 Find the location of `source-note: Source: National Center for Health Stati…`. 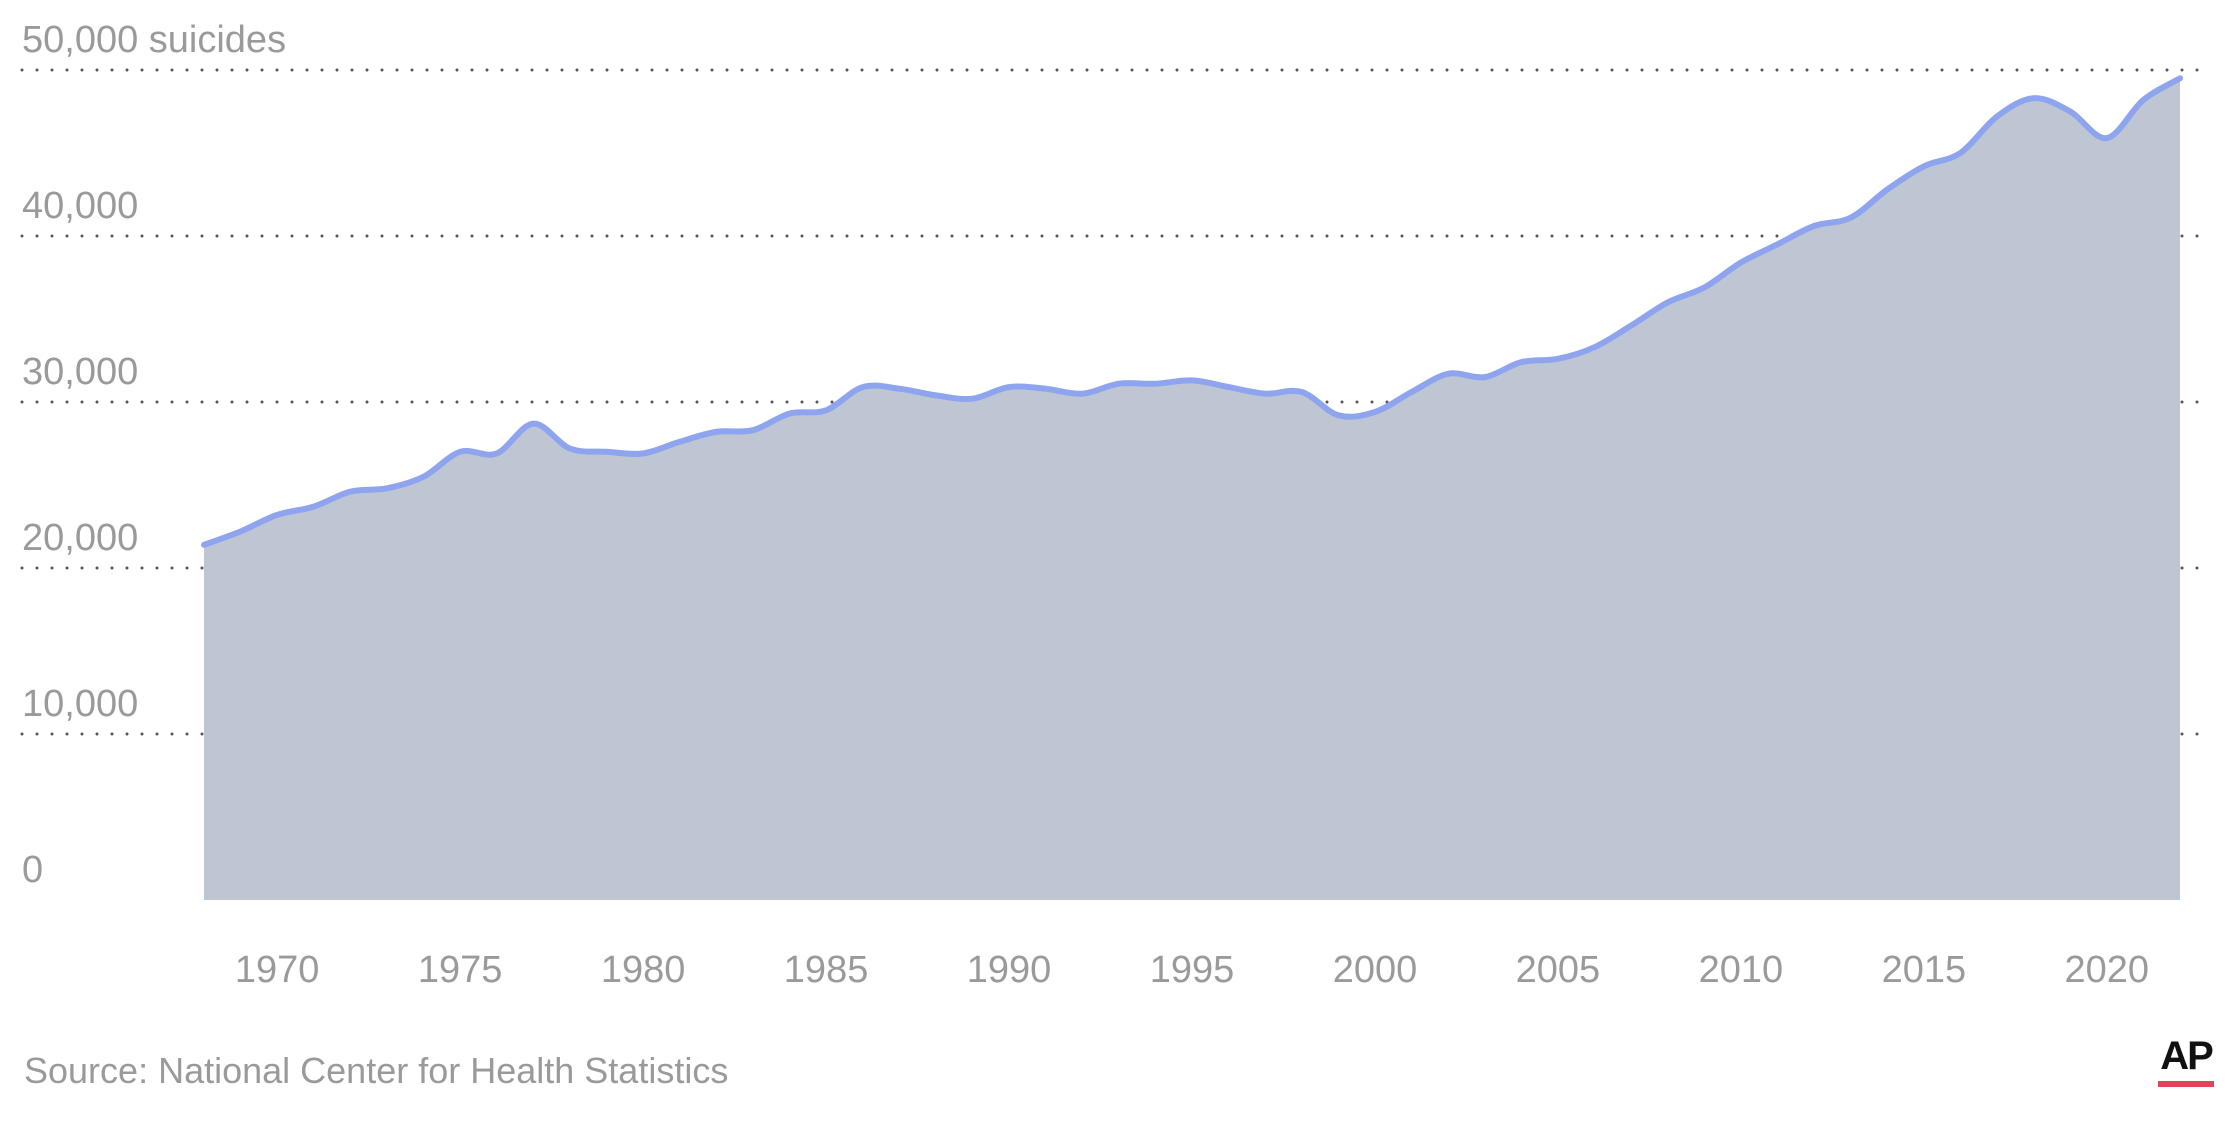

source-note: Source: National Center for Health Stati… is located at coordinates (376, 1070).